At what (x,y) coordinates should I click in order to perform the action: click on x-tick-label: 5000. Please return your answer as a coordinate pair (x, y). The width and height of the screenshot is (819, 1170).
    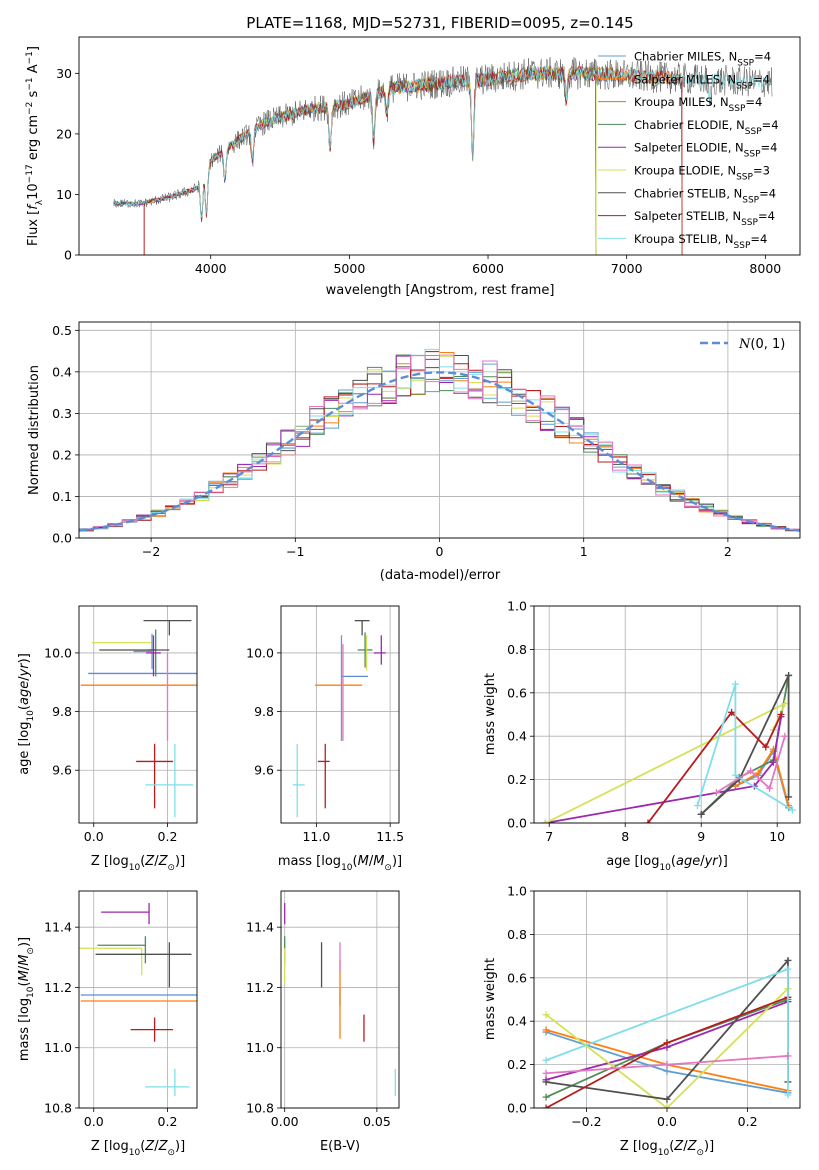
    Looking at the image, I should click on (349, 268).